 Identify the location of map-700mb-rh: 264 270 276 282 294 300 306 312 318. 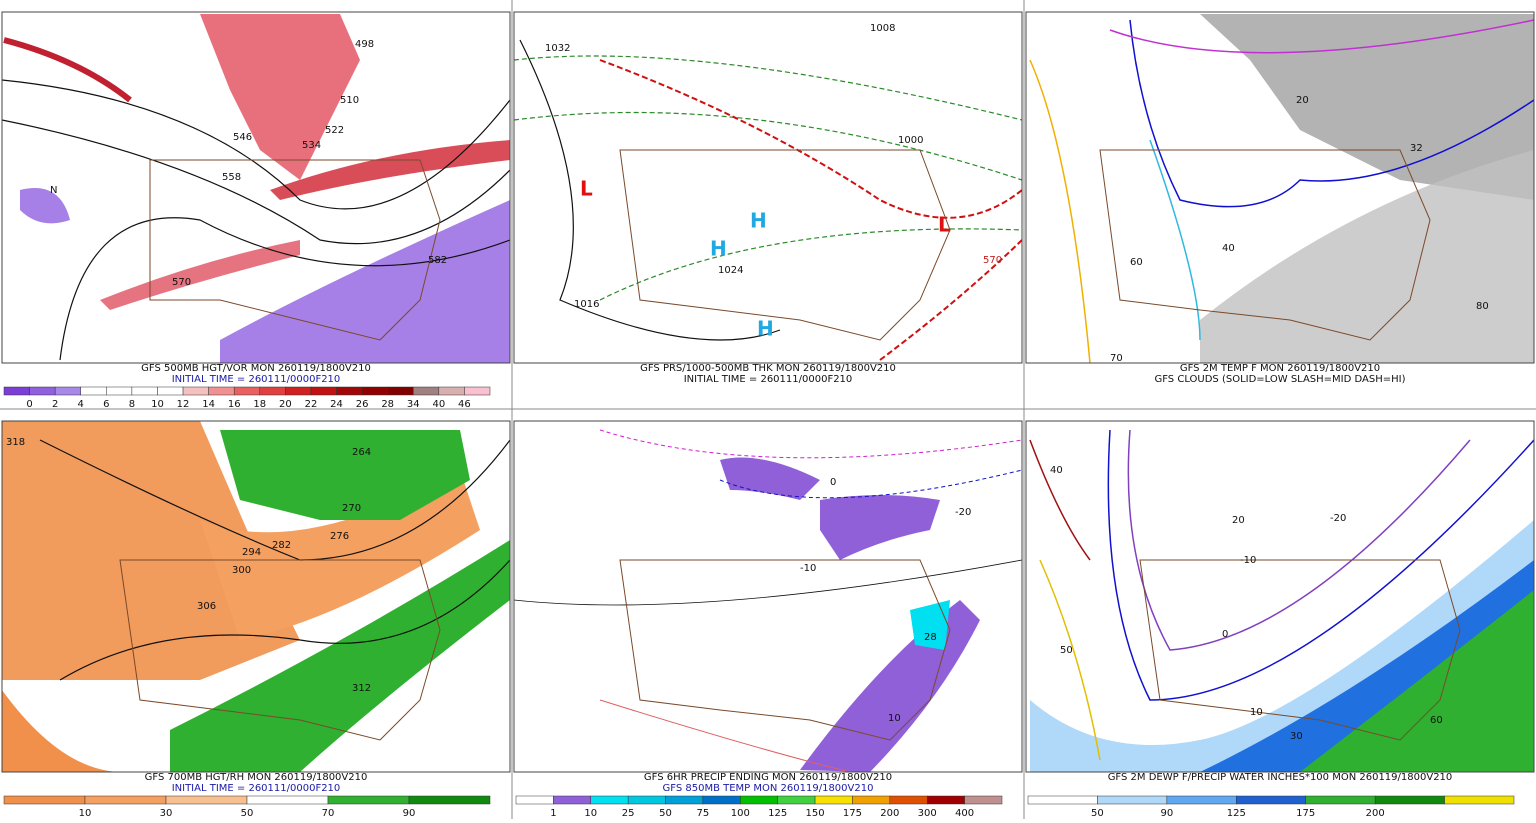
(256, 596).